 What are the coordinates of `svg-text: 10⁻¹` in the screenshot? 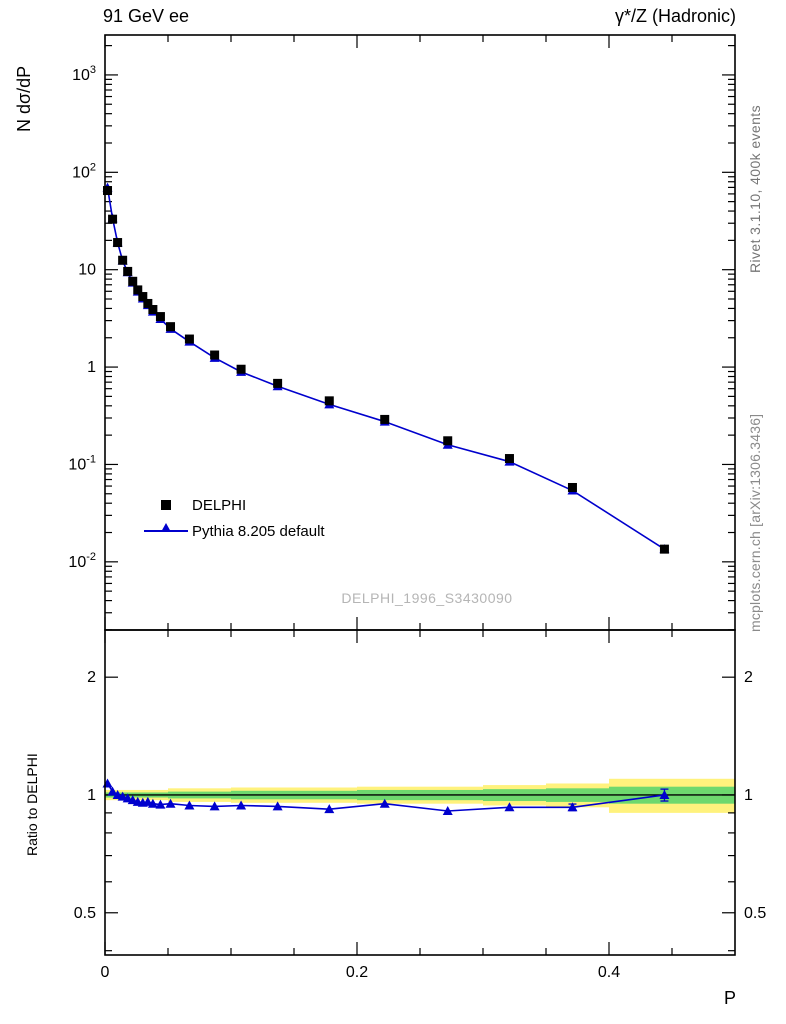 It's located at (82, 463).